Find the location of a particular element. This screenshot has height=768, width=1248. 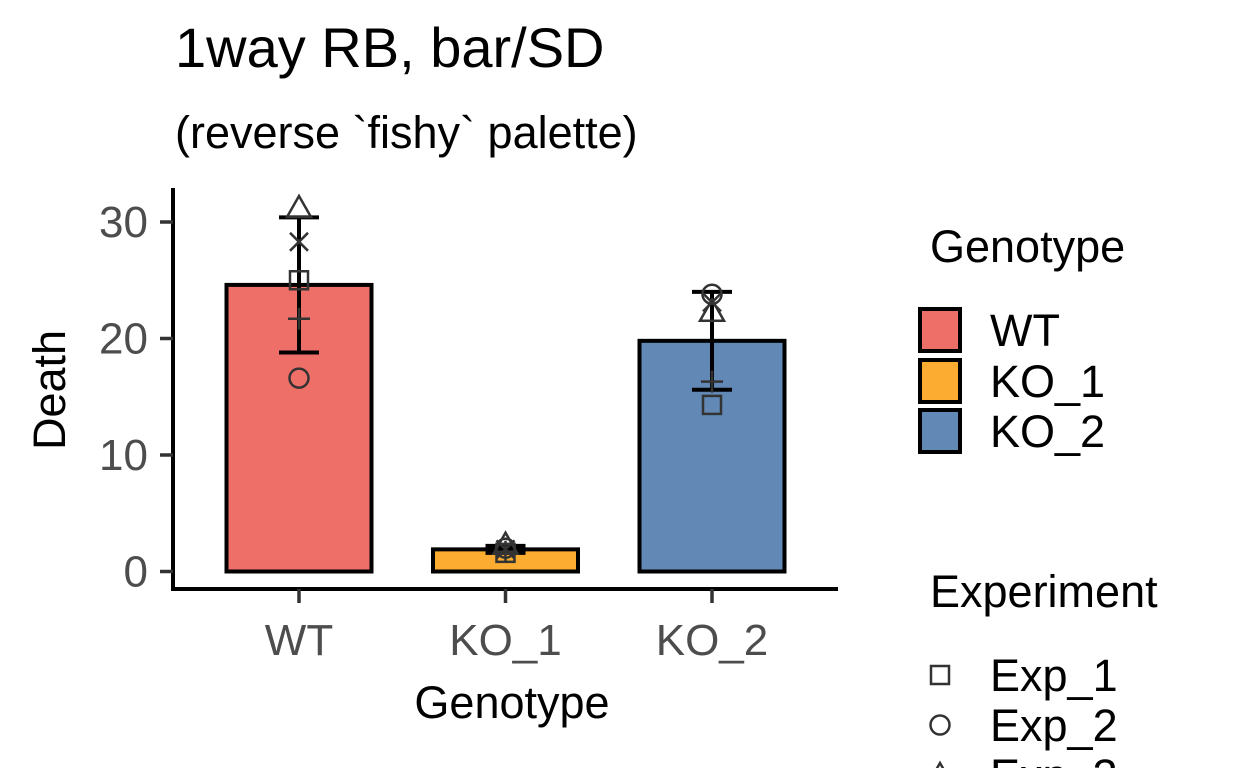

y-axis-title: Death is located at coordinates (49, 390).